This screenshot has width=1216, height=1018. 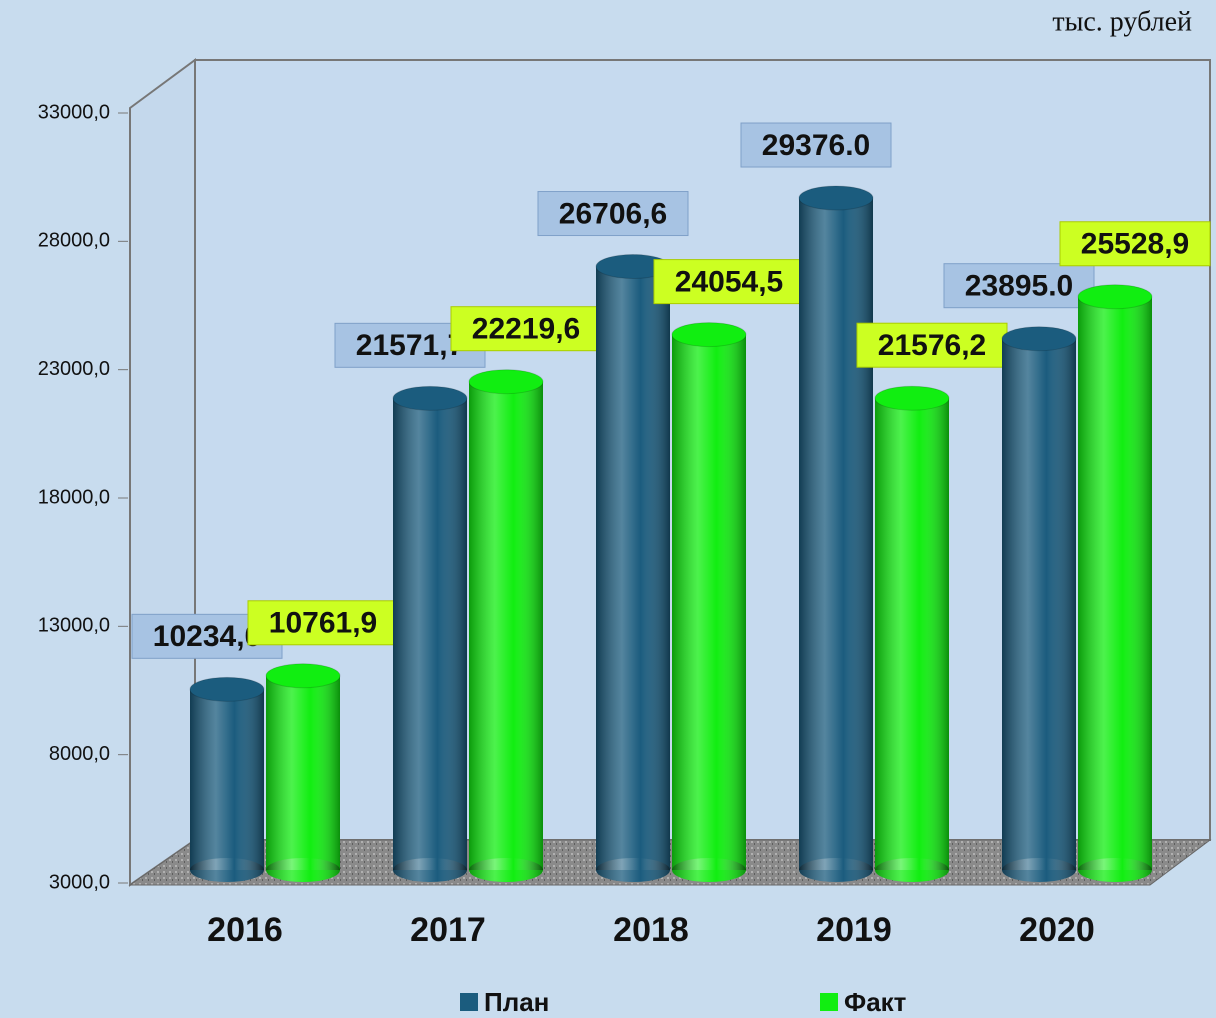 What do you see at coordinates (1122, 21) in the screenshot?
I see `unit-label: тыс. рублей` at bounding box center [1122, 21].